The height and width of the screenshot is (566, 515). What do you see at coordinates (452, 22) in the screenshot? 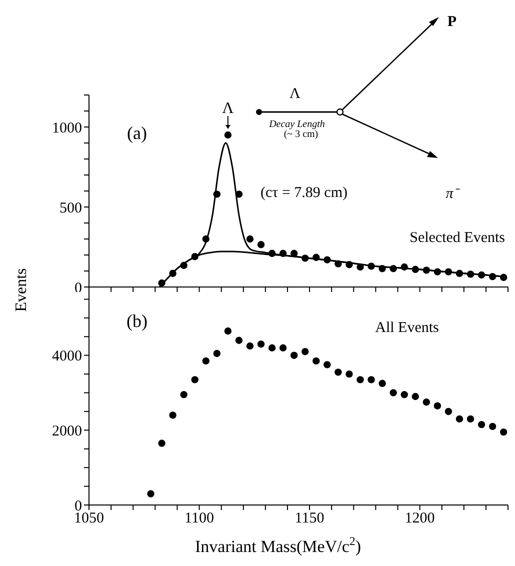
I see `text: P` at bounding box center [452, 22].